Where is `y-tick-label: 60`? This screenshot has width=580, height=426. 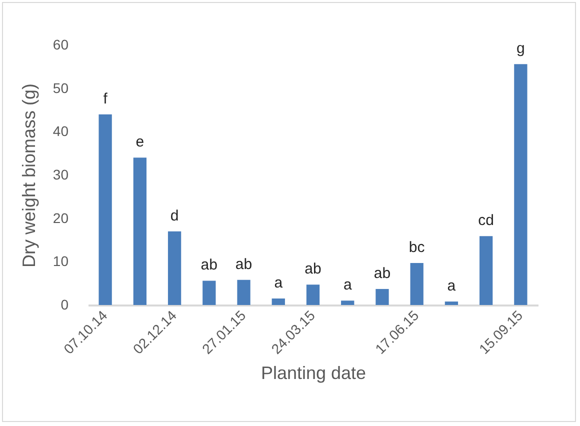 y-tick-label: 60 is located at coordinates (60, 44).